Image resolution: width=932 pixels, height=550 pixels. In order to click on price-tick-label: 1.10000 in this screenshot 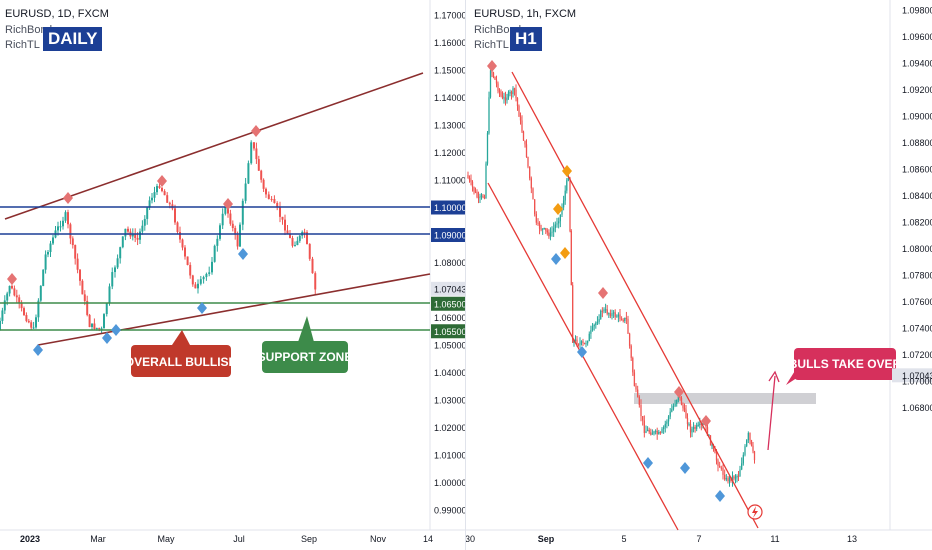, I will do `click(450, 208)`.